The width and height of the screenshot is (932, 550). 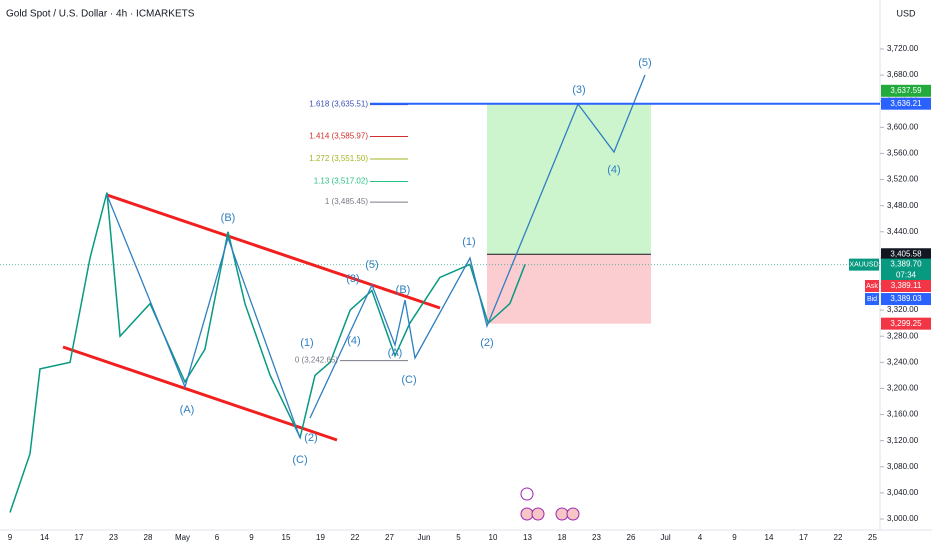 I want to click on x-tick-label: 18, so click(x=562, y=537).